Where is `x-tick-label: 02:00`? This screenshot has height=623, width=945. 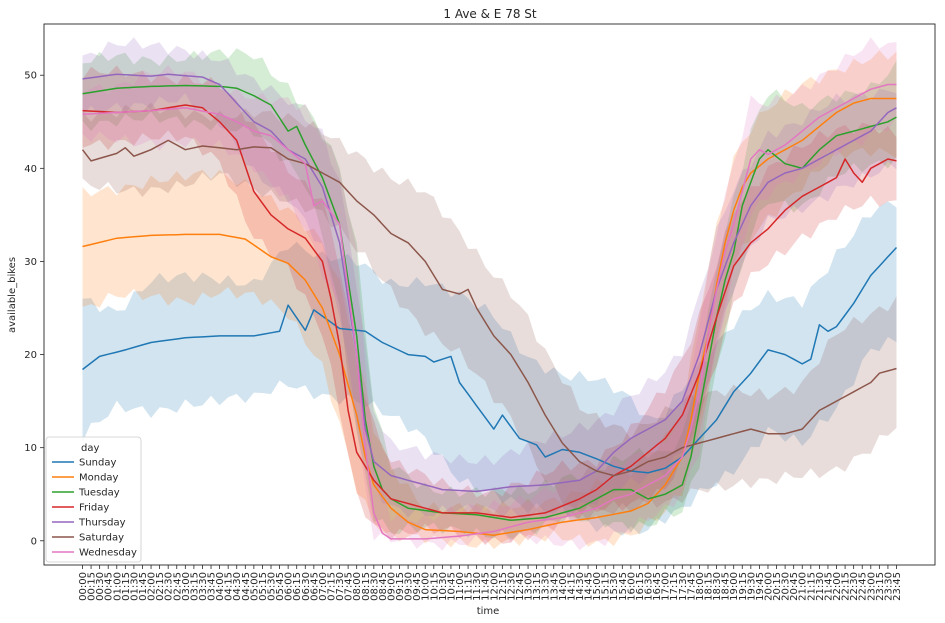
x-tick-label: 02:00 is located at coordinates (152, 586).